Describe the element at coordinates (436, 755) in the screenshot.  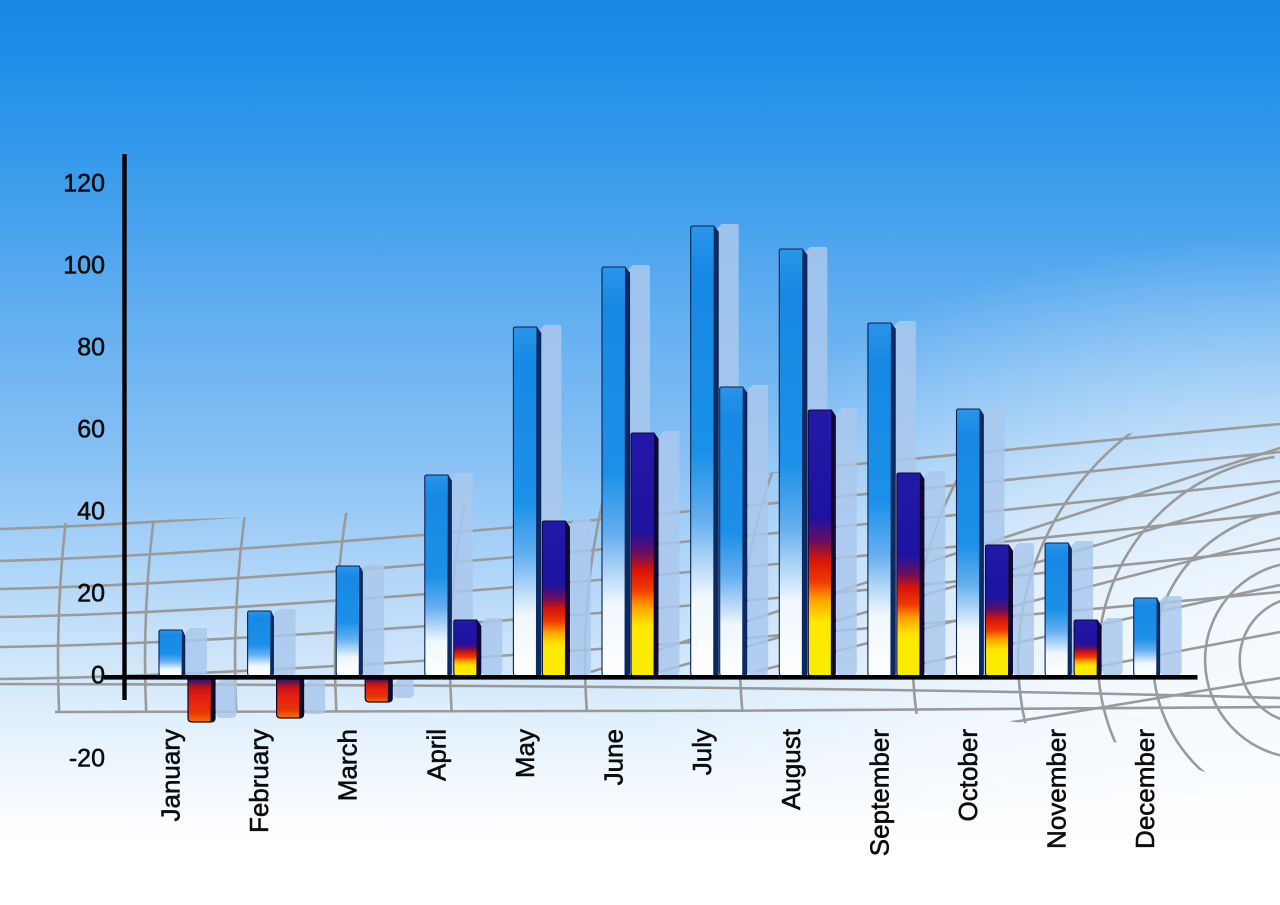
I see `svg-text: April` at that location.